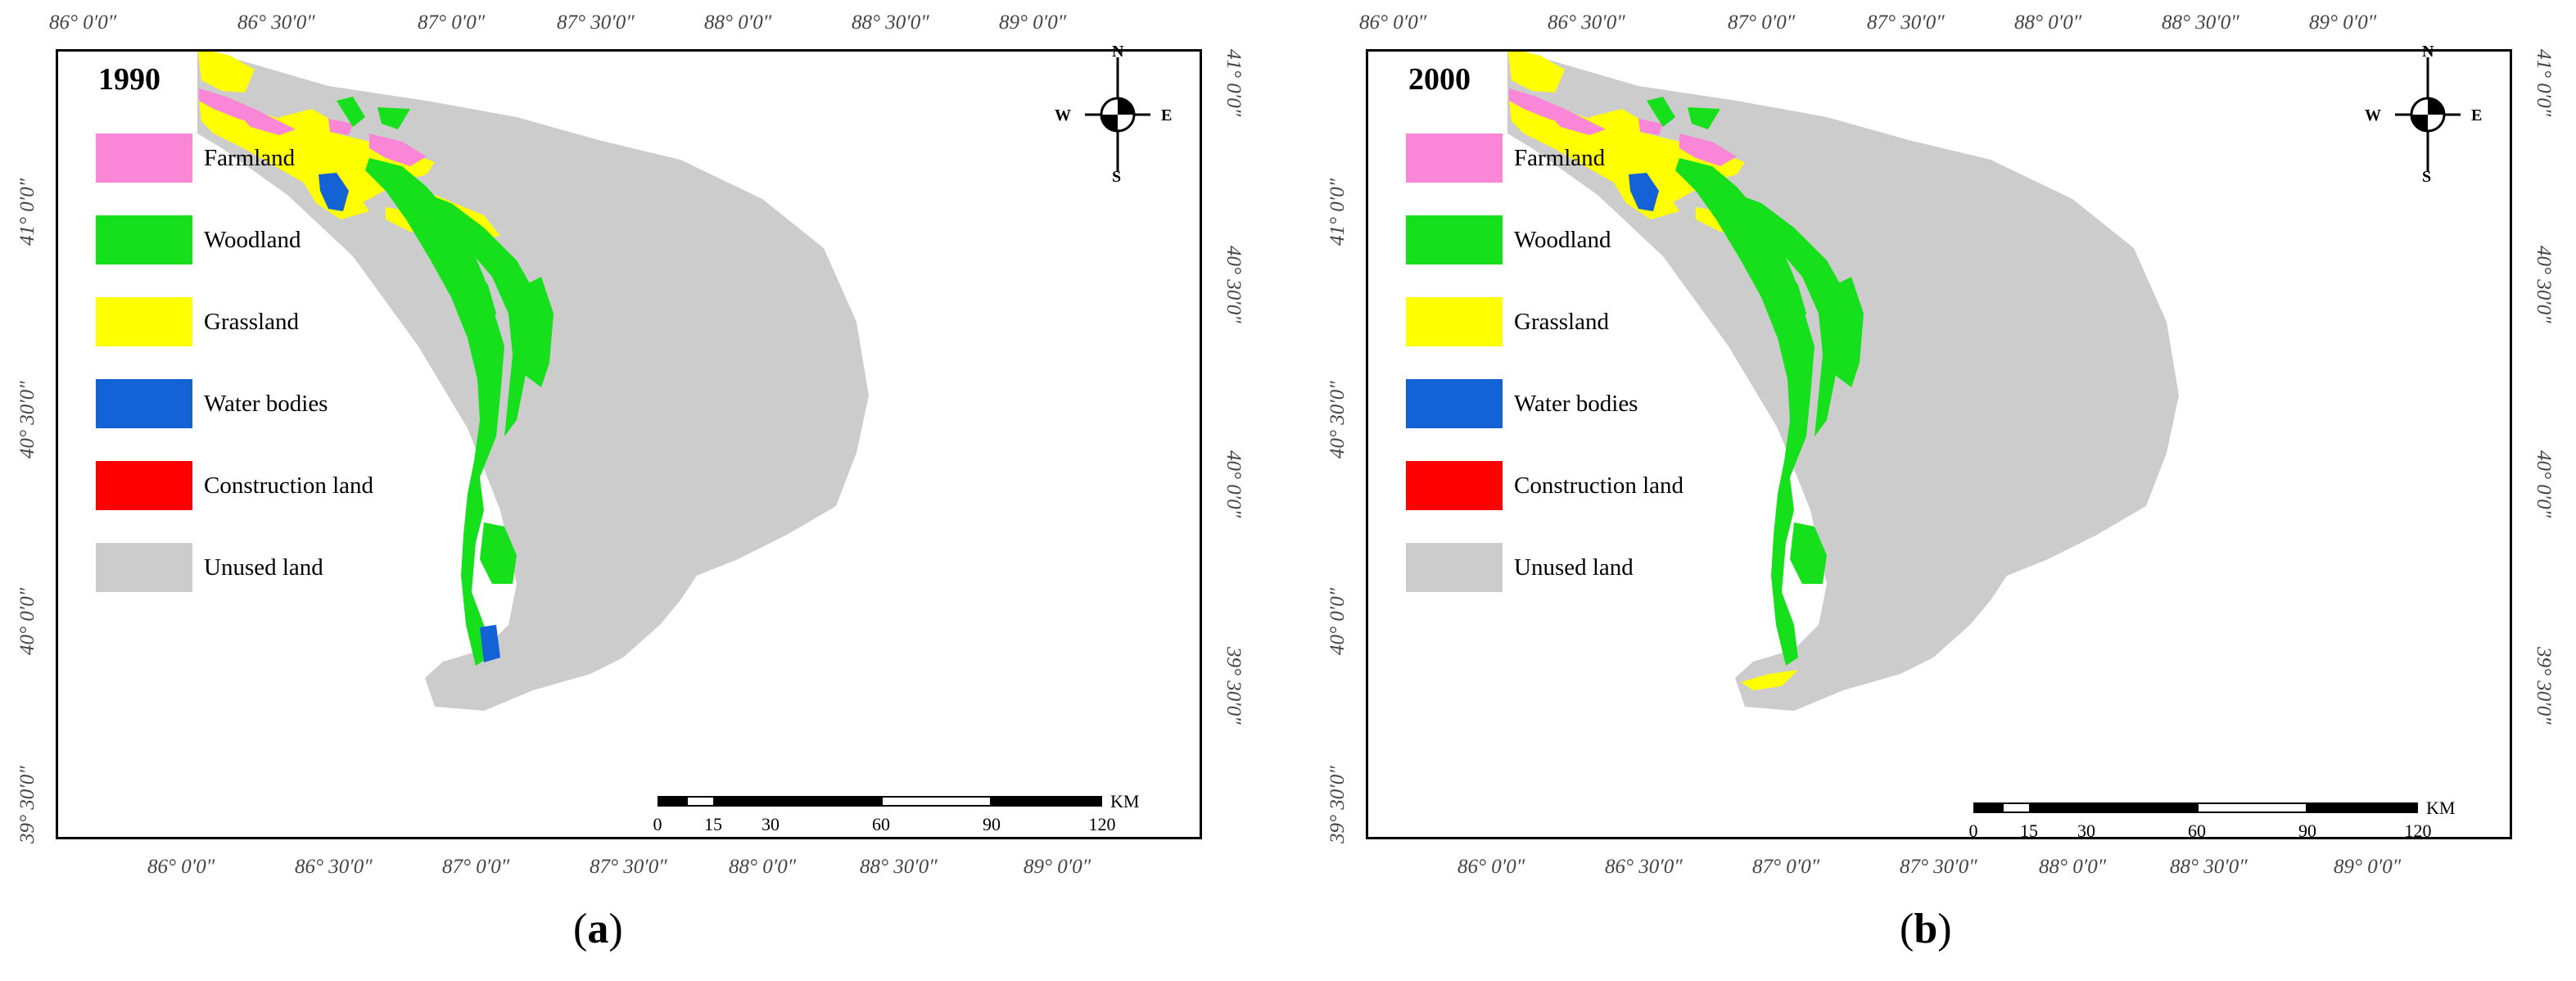 The image size is (2576, 981). What do you see at coordinates (2343, 22) in the screenshot?
I see `top-longitude-tick: 89° 0′0″` at bounding box center [2343, 22].